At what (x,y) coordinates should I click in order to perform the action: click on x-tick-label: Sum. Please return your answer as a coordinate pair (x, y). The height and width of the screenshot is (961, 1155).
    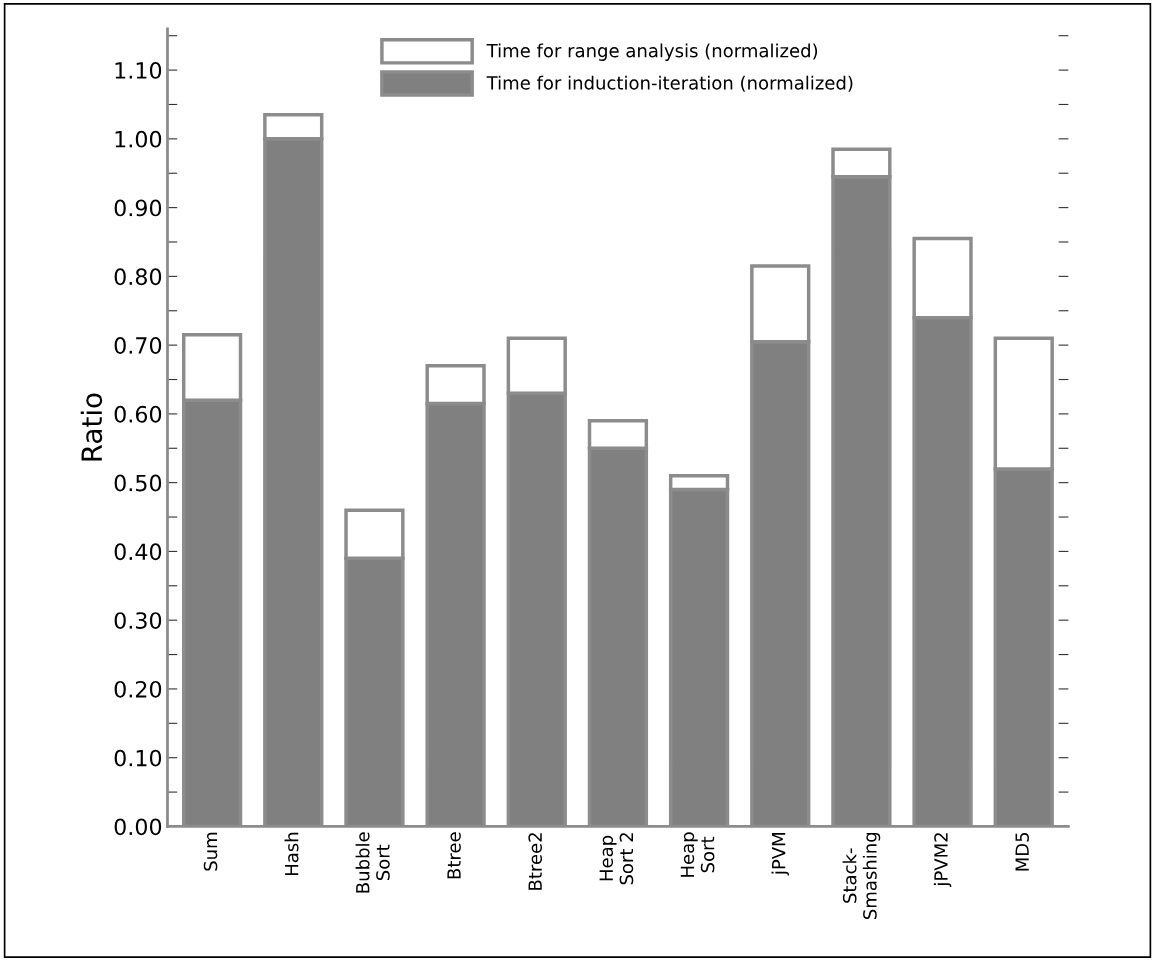
    Looking at the image, I should click on (210, 851).